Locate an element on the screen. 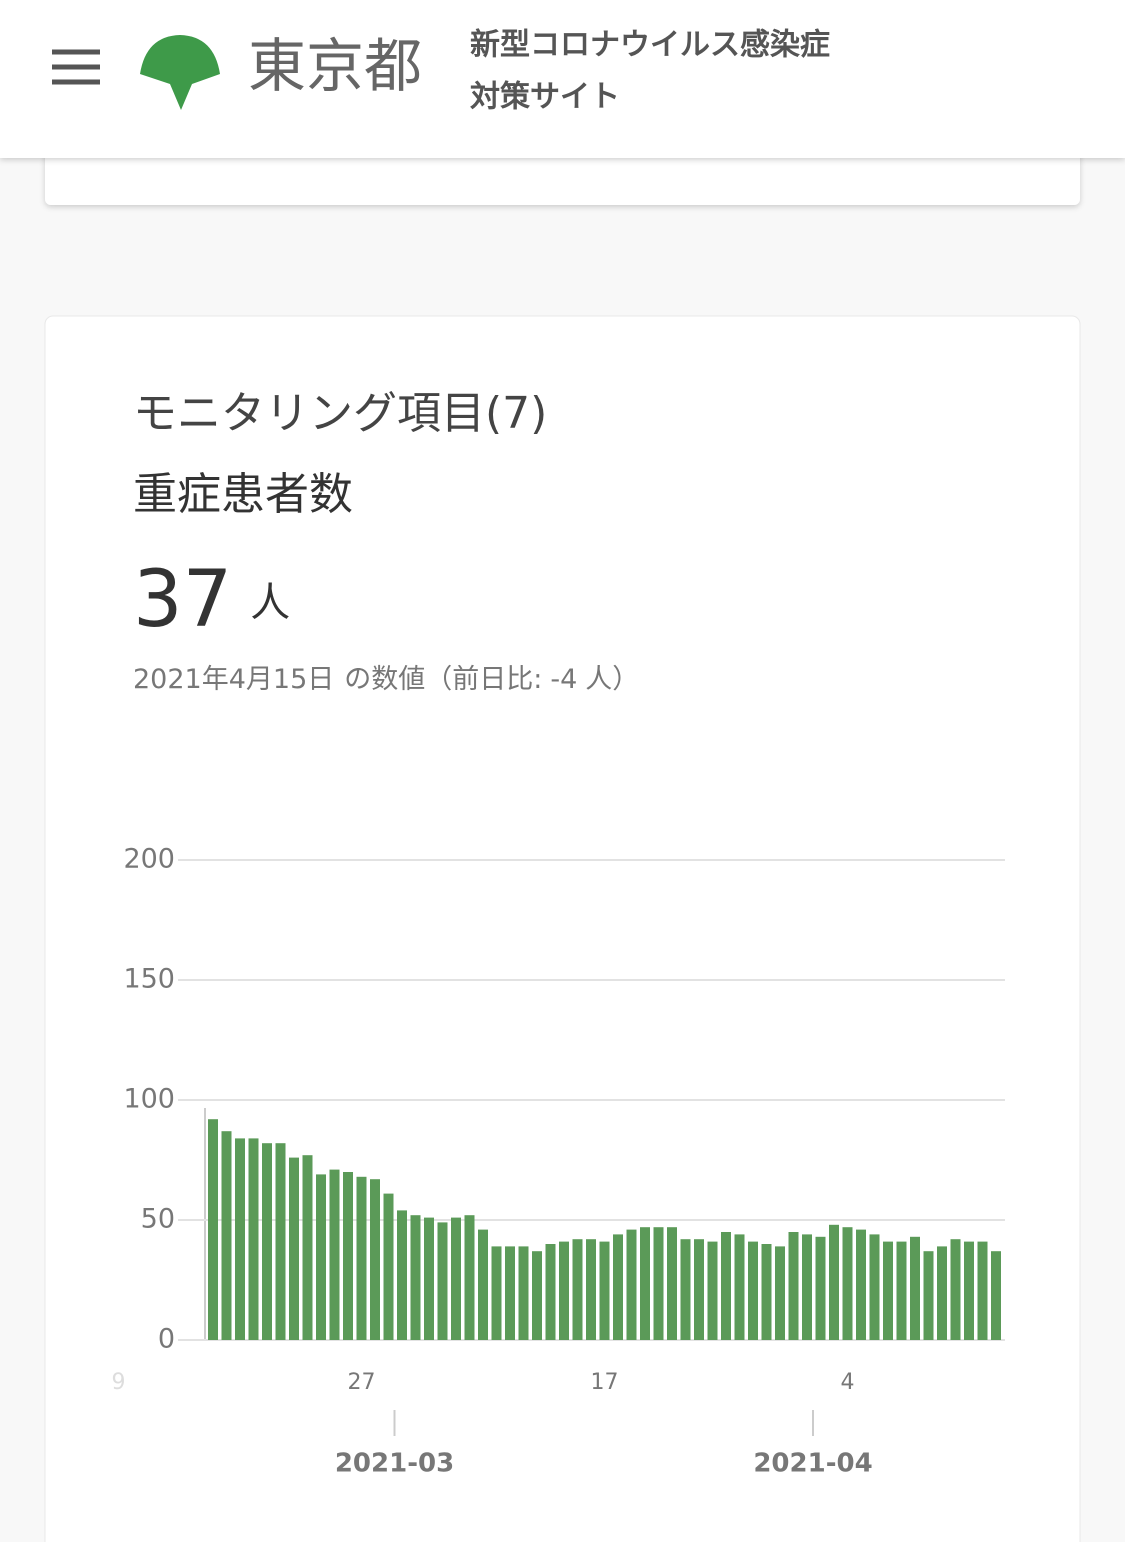 Image resolution: width=1125 pixels, height=1542 pixels. x-tick-label: 17 is located at coordinates (605, 1382).